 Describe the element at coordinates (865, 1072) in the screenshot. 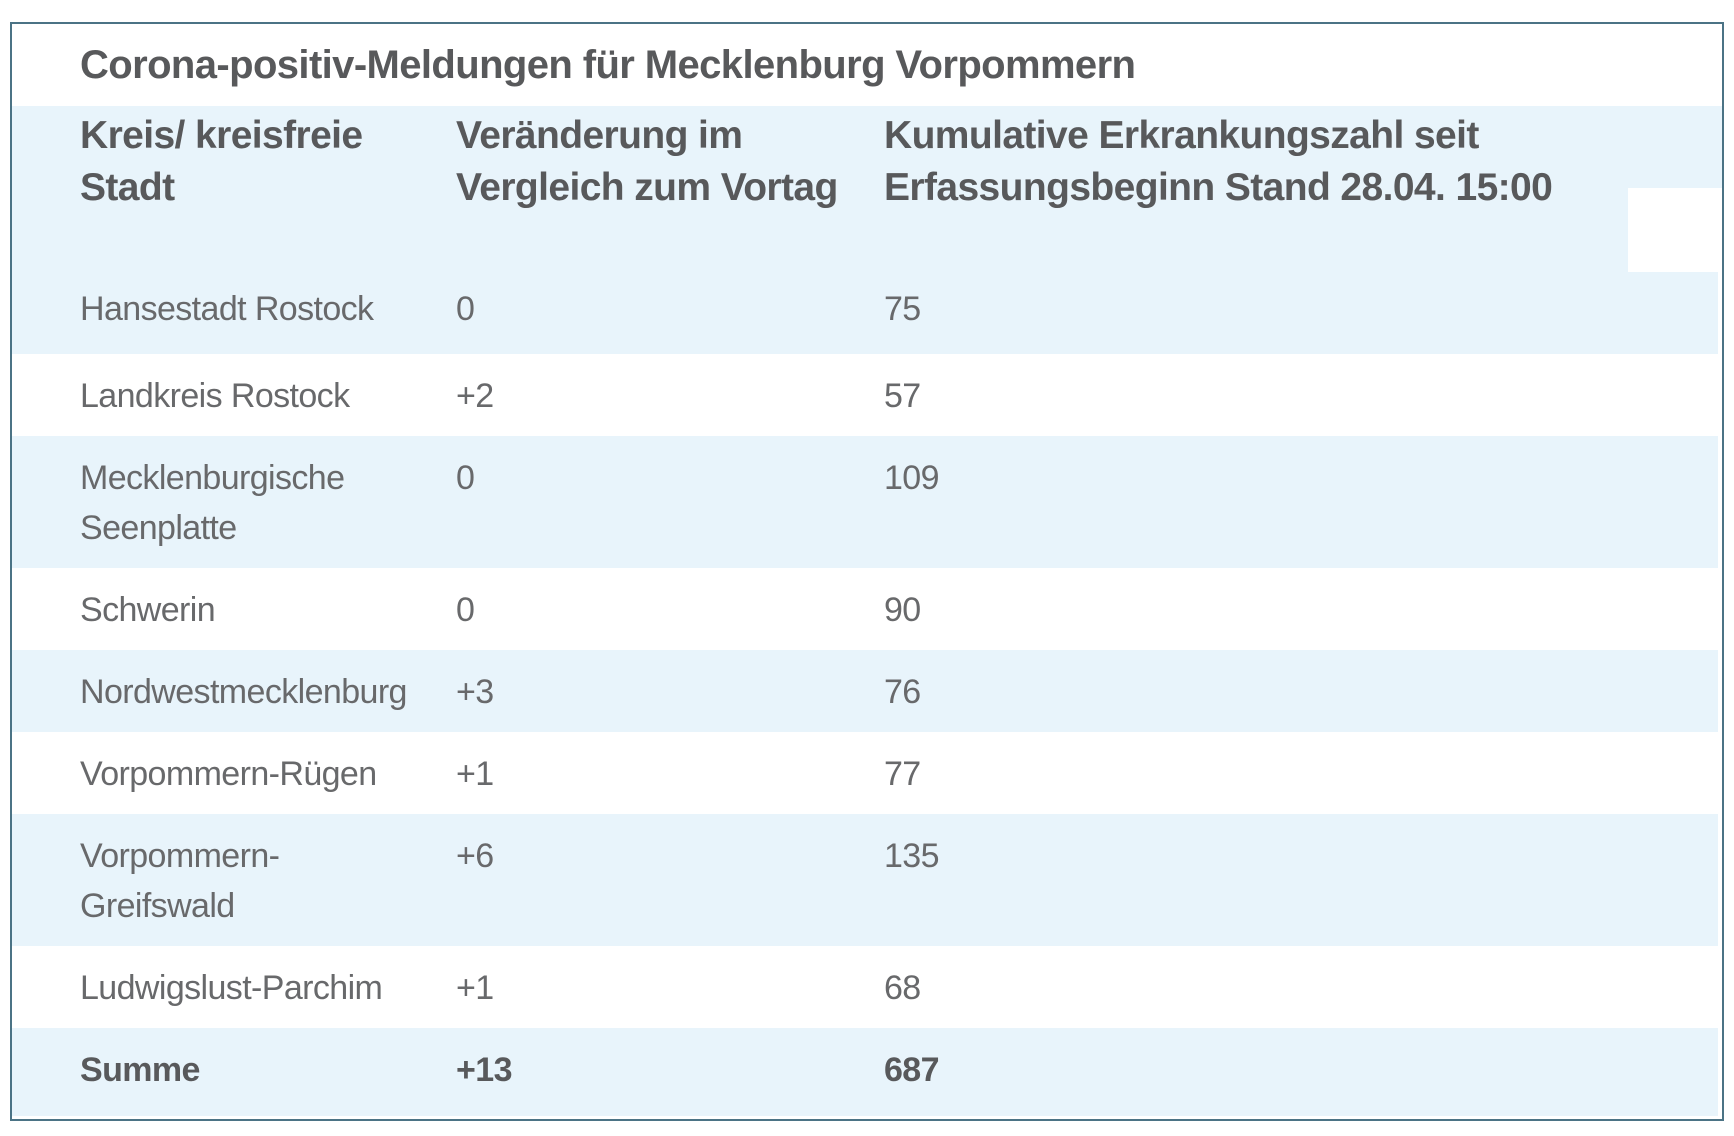

I see `table-row: Summe +13 687` at that location.